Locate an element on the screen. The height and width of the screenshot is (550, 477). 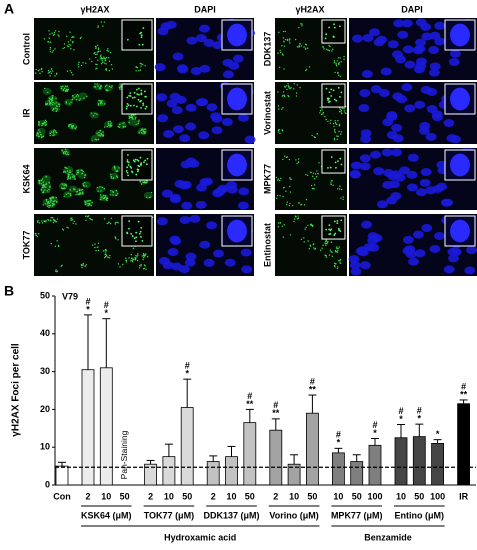
significance: # is located at coordinates (187, 366).